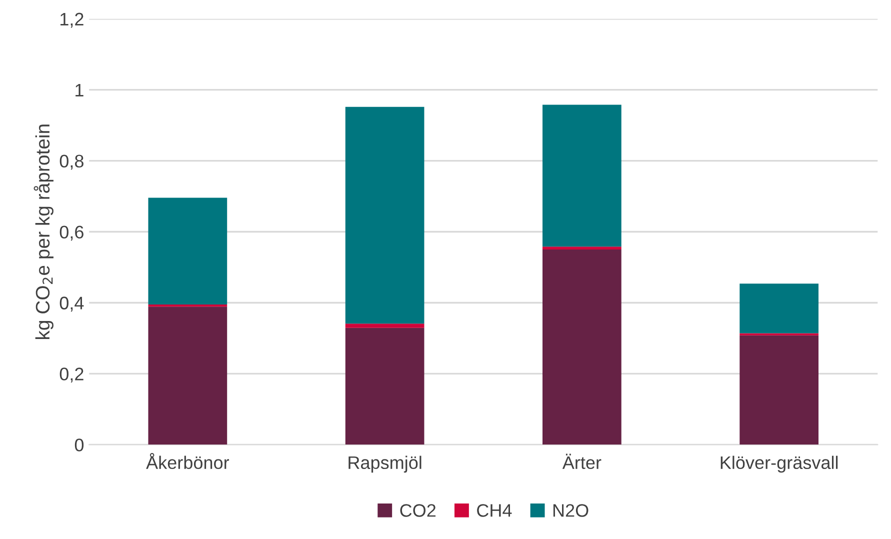  What do you see at coordinates (72, 162) in the screenshot?
I see `y-tick-label: 0,8` at bounding box center [72, 162].